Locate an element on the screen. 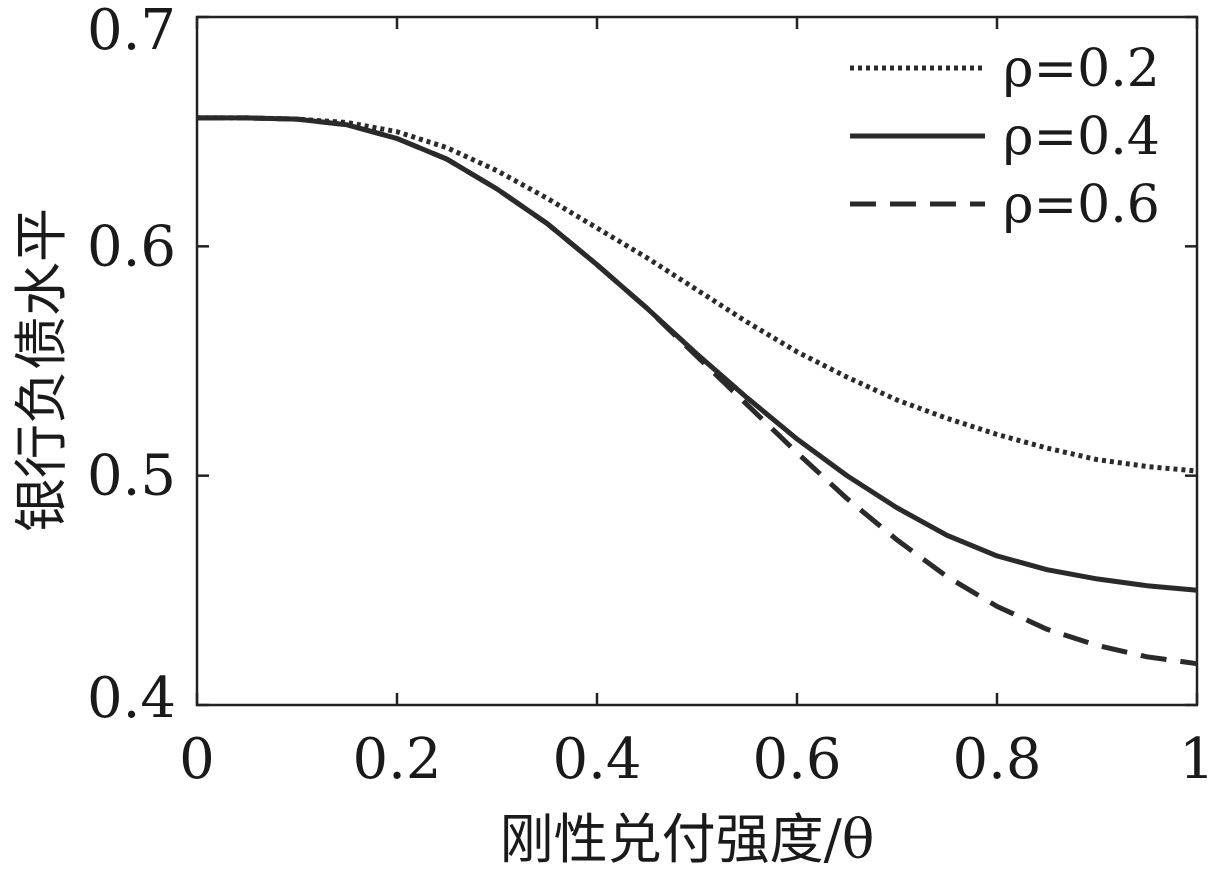 The height and width of the screenshot is (877, 1208). legend-label-2: ρ=0.4 is located at coordinates (1081, 137).